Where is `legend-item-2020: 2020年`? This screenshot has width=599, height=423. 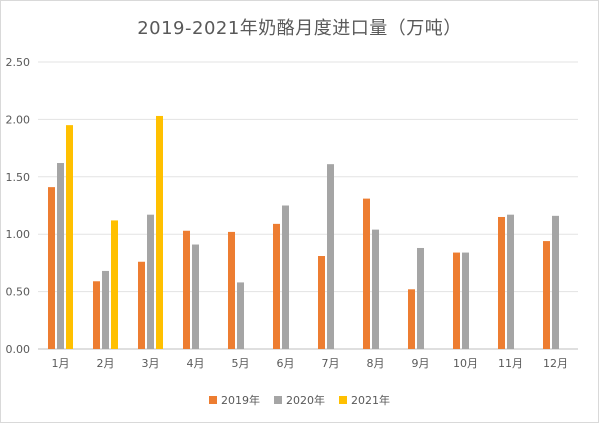 legend-item-2020: 2020年 is located at coordinates (299, 400).